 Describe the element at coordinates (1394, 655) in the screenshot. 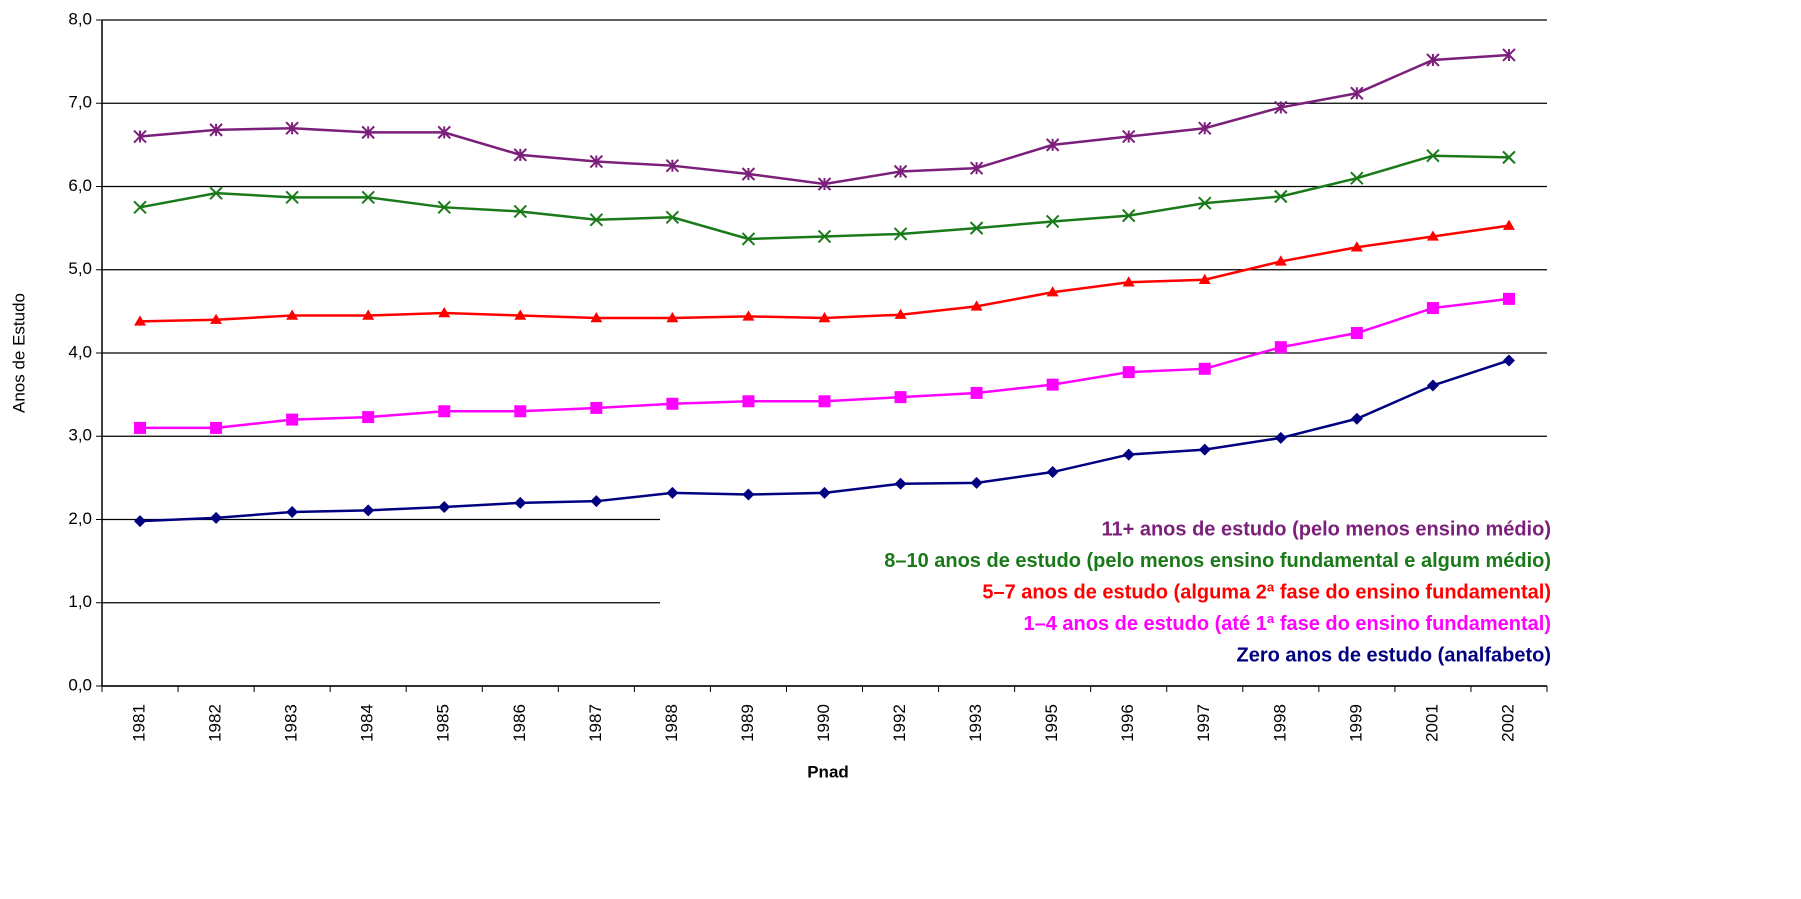

I see `legend-label: Zero anos de estudo (analfabeto)` at that location.